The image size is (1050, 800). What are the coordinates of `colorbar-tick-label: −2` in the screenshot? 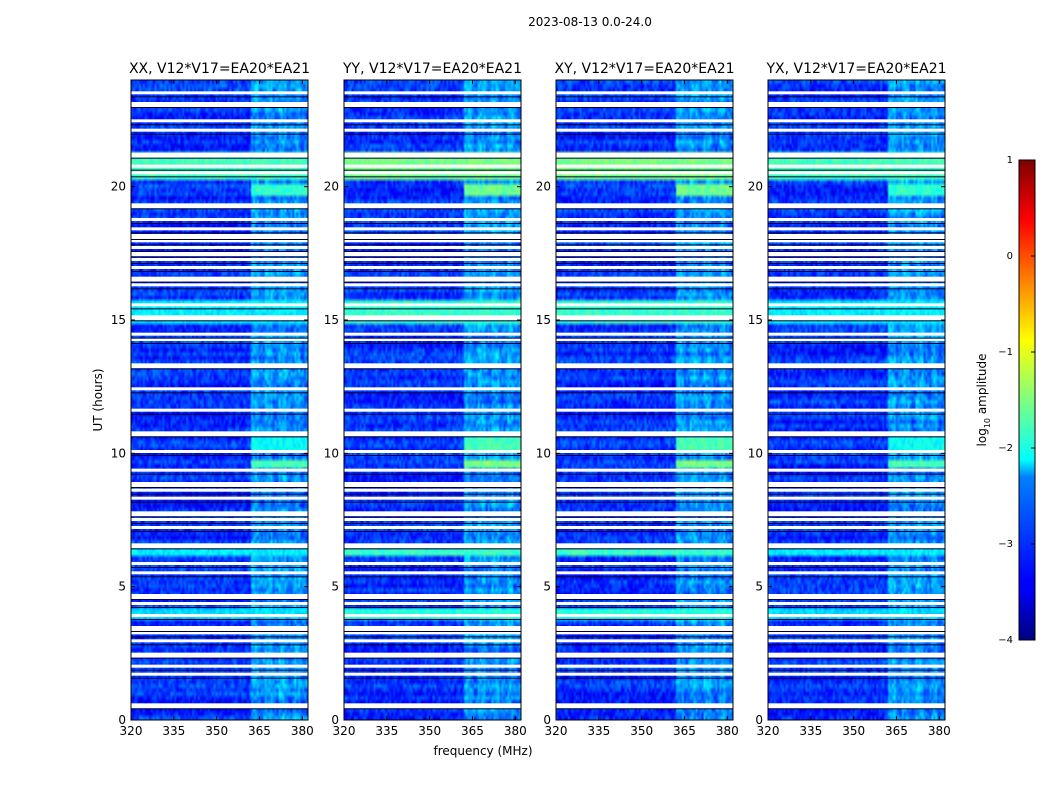 It's located at (1005, 448).